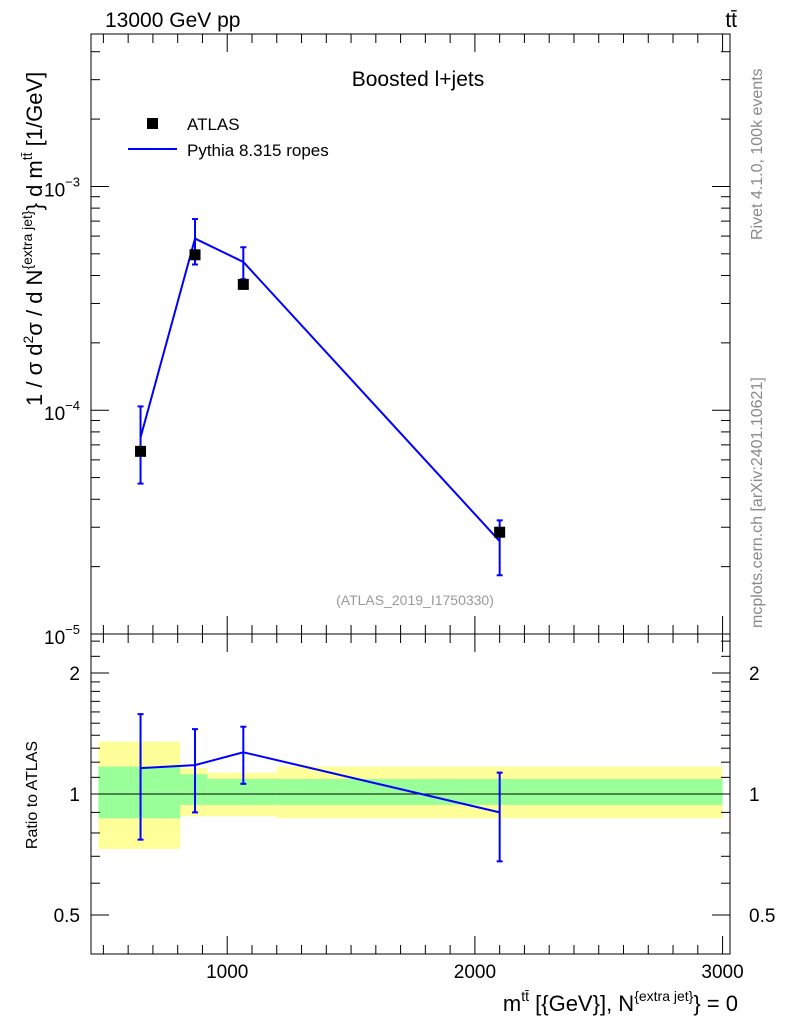 The image size is (786, 1024). I want to click on ratio-uncertainty-bands, so click(410, 795).